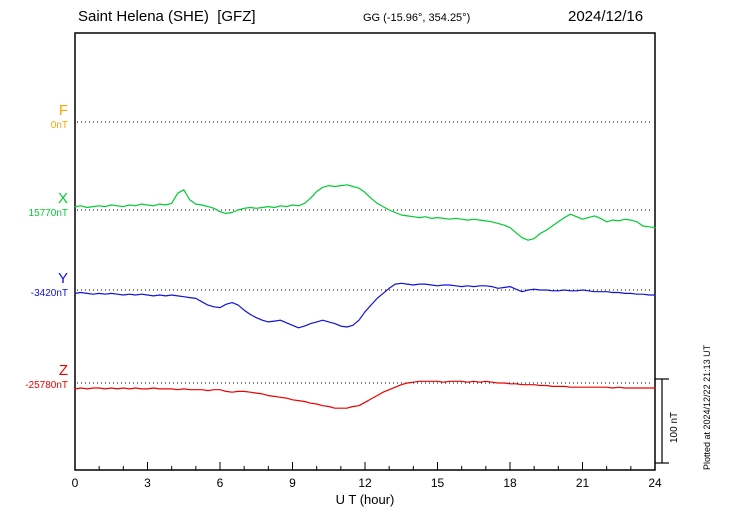  What do you see at coordinates (292, 483) in the screenshot?
I see `x-tick-label: 9` at bounding box center [292, 483].